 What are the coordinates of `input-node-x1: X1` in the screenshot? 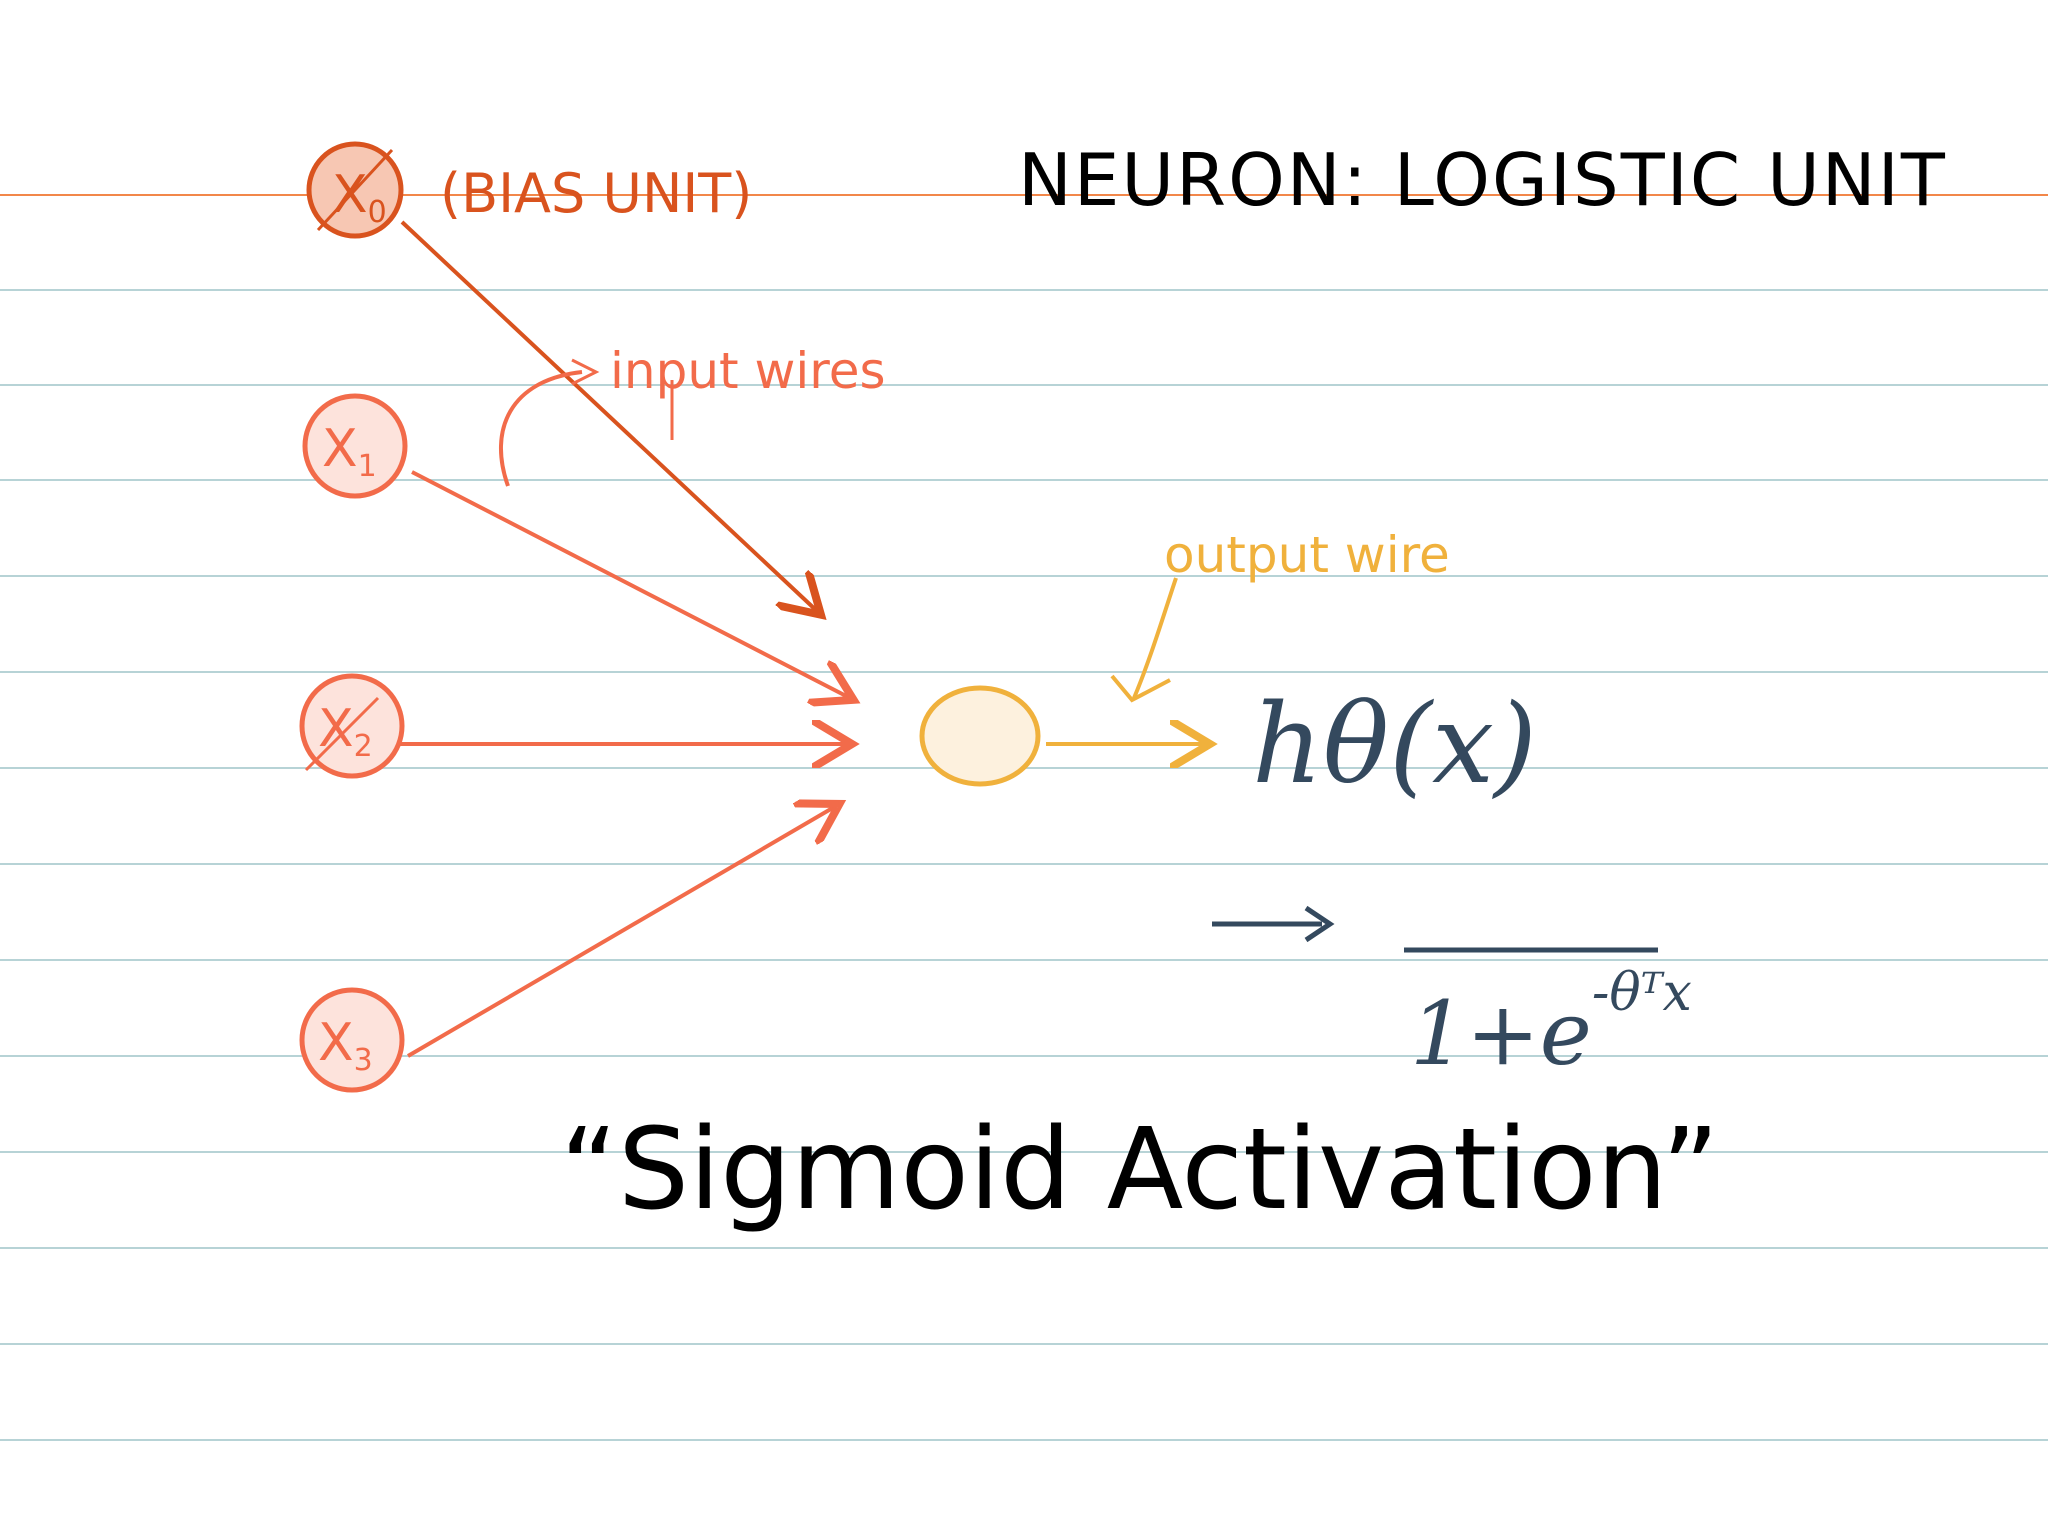 It's located at (355, 446).